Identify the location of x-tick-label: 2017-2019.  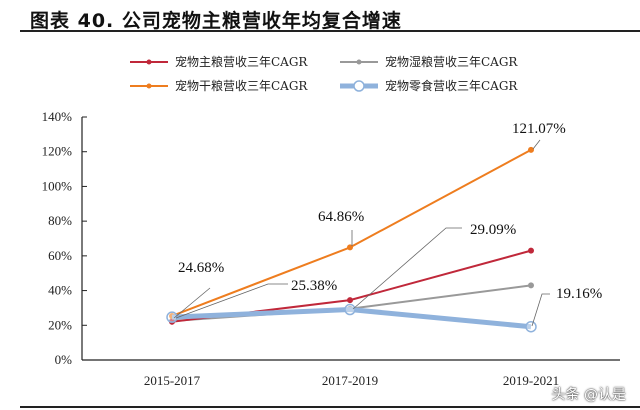
(350, 380).